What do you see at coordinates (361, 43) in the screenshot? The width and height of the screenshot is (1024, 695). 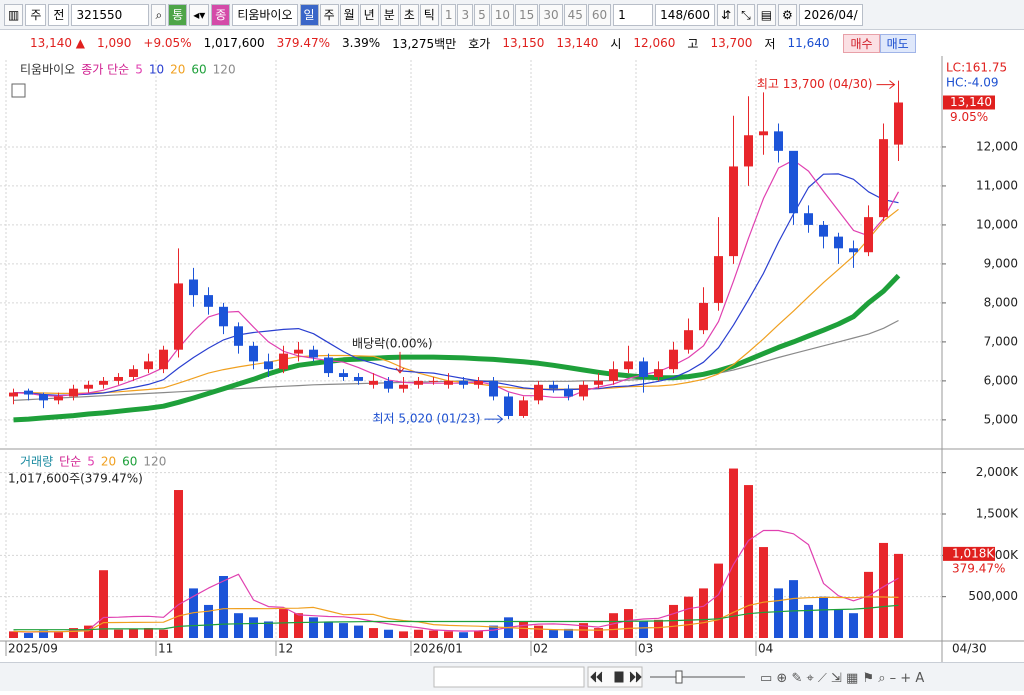 I see `turnover: 3.39%` at bounding box center [361, 43].